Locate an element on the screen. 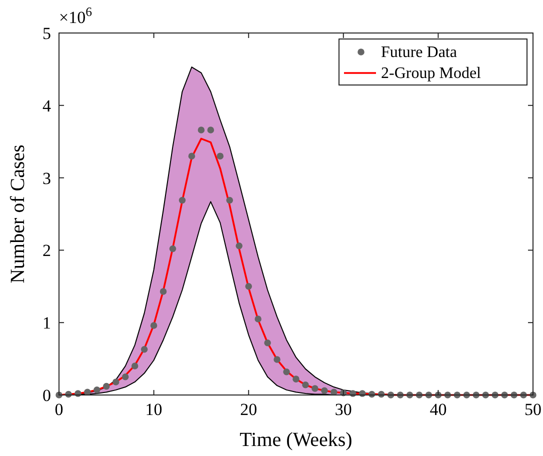 Image resolution: width=543 pixels, height=456 pixels. legend-label: Future Data is located at coordinates (419, 52).